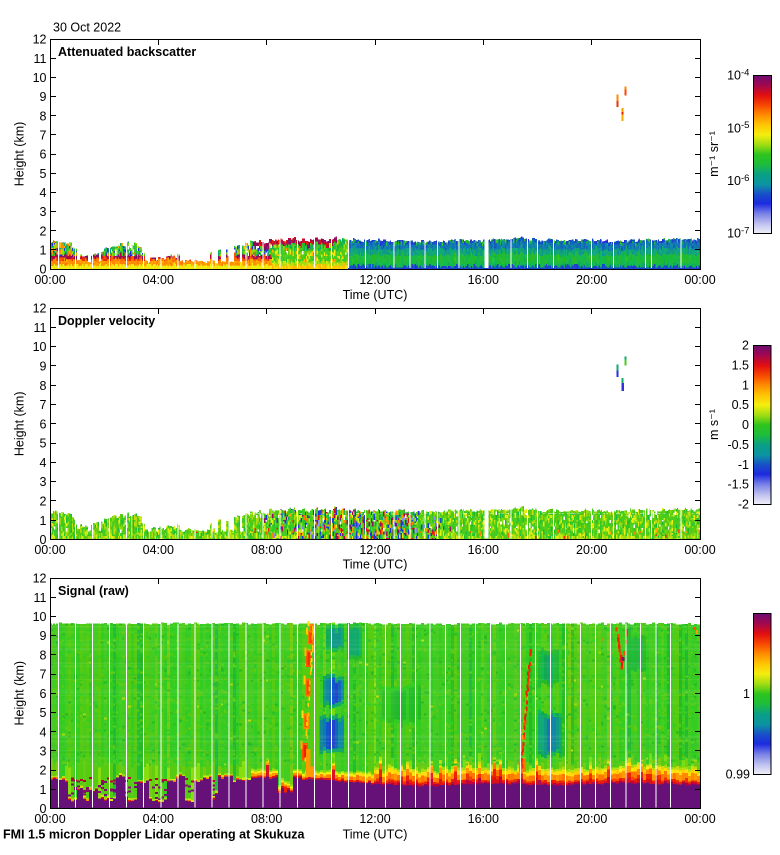 Image resolution: width=780 pixels, height=855 pixels. What do you see at coordinates (738, 775) in the screenshot?
I see `svg-text: 0.99` at bounding box center [738, 775].